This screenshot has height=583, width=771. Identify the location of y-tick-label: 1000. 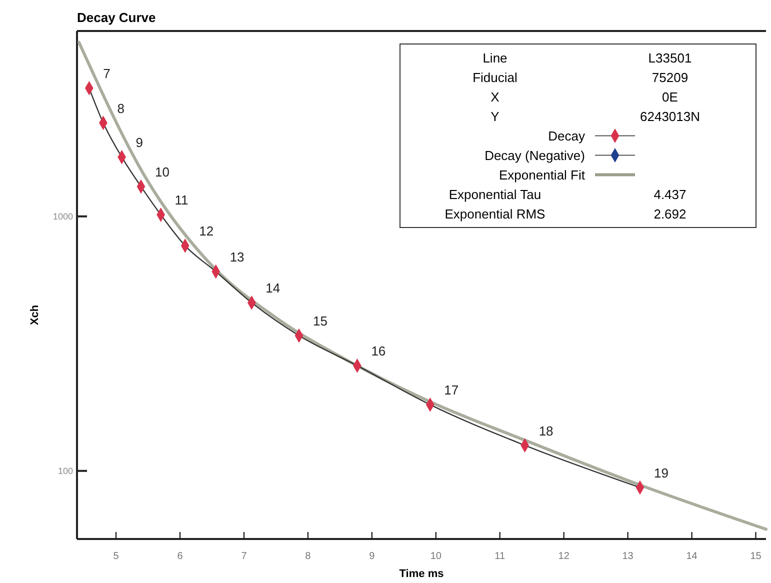
(62, 217).